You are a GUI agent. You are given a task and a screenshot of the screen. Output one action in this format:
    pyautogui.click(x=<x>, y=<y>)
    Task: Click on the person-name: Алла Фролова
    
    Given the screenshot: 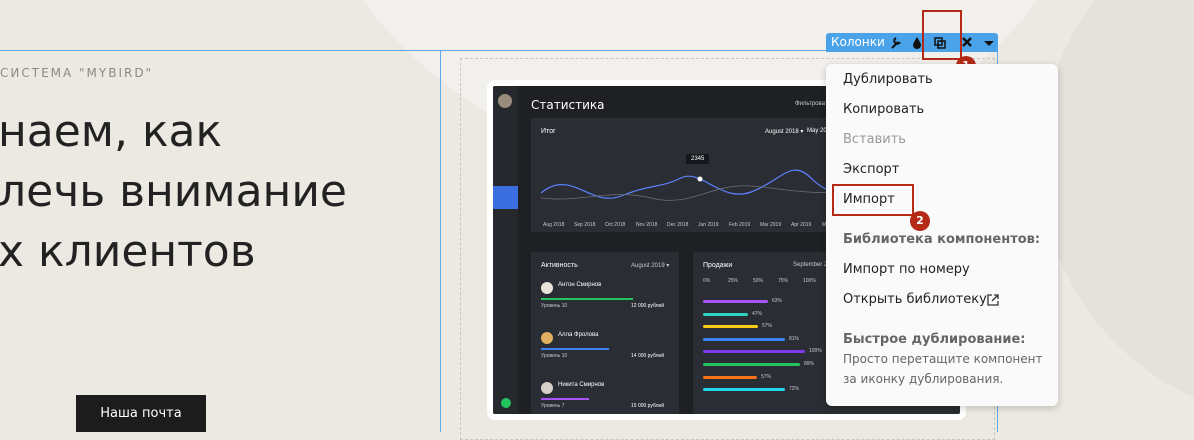 What is the action you would take?
    pyautogui.click(x=578, y=335)
    